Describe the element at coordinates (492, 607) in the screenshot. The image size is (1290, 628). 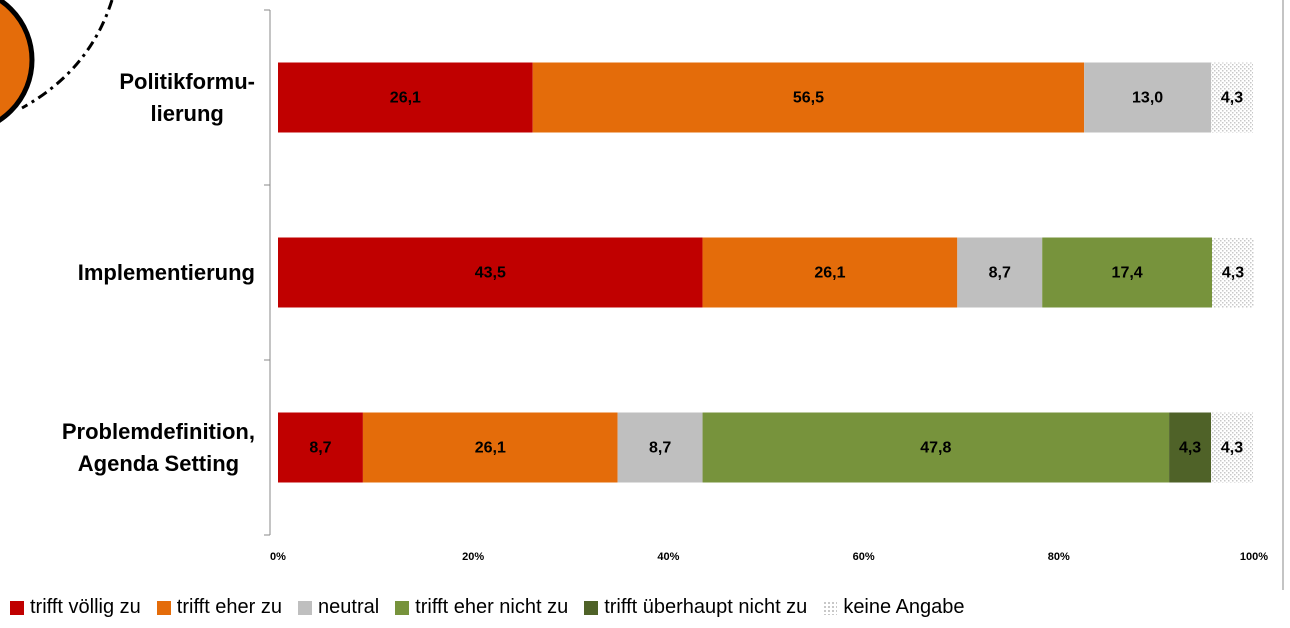
I see `legend-label: trifft eher nicht zu` at that location.